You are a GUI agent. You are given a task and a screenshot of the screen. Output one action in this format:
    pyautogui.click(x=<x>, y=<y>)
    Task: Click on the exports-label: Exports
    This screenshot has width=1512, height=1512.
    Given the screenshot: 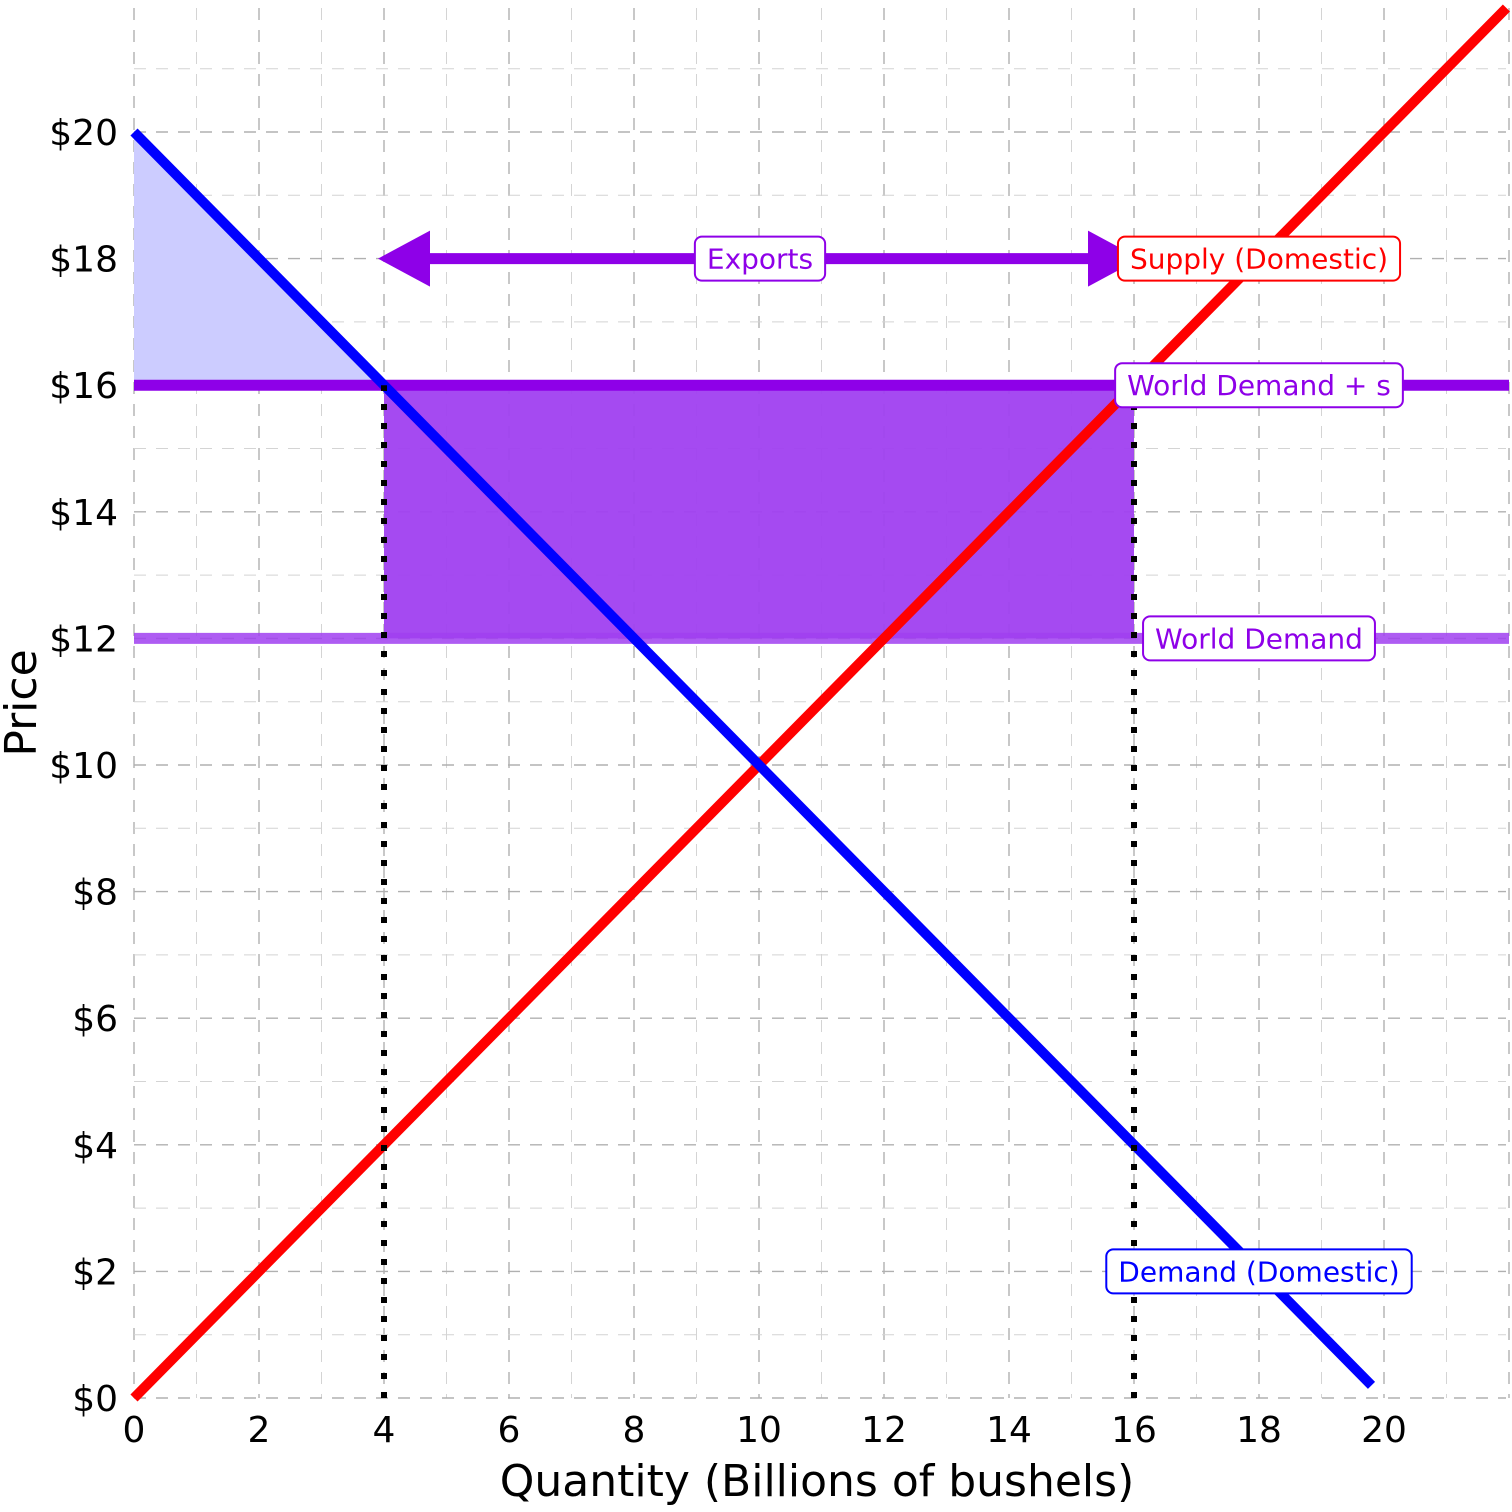 What is the action you would take?
    pyautogui.click(x=760, y=259)
    